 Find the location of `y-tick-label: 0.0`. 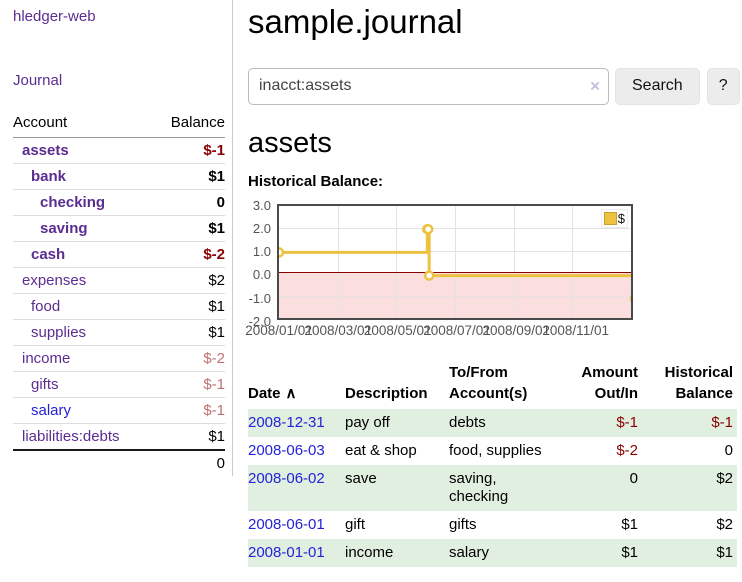

y-tick-label: 0.0 is located at coordinates (261, 274).